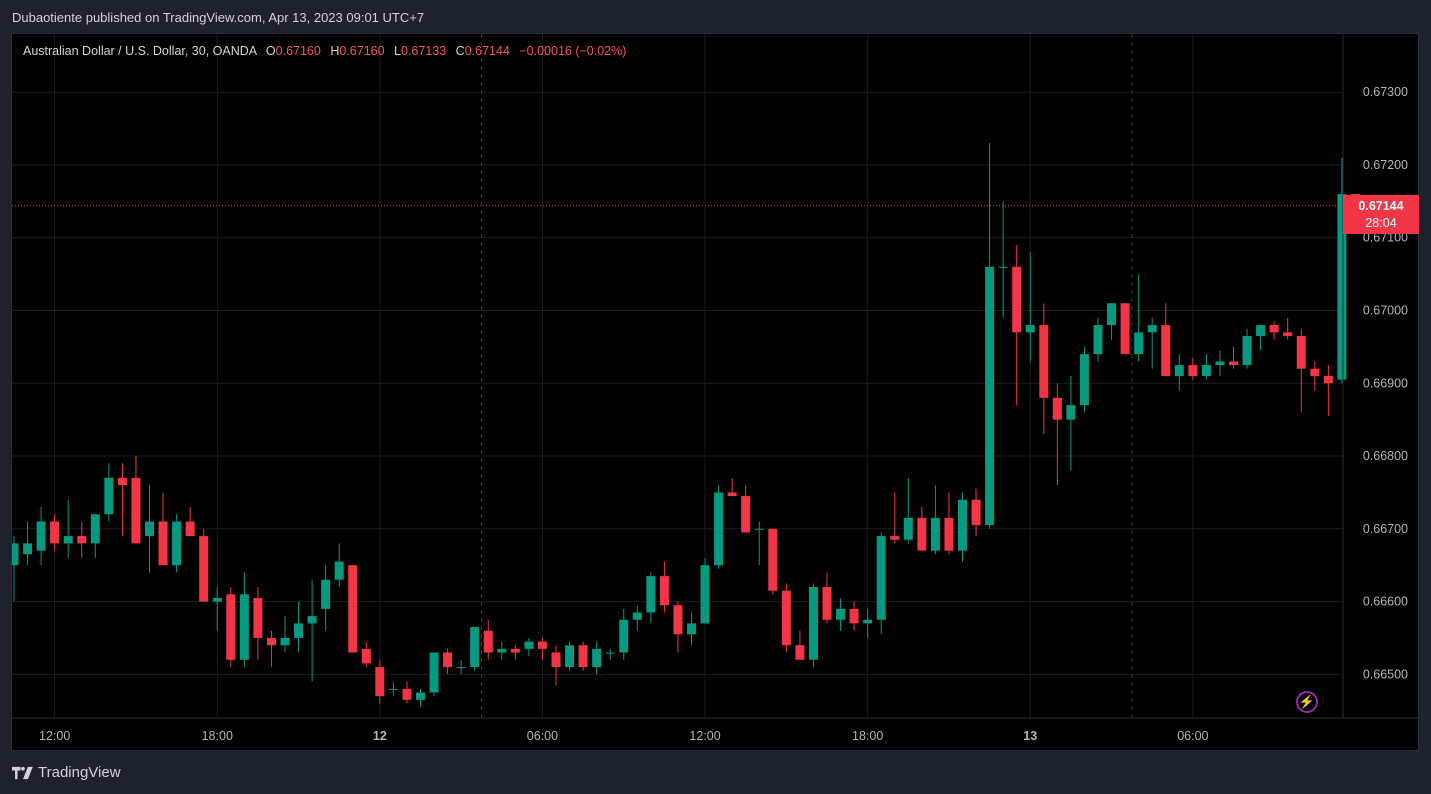 The image size is (1431, 794). What do you see at coordinates (1385, 529) in the screenshot?
I see `y-tick-label: 0.66700` at bounding box center [1385, 529].